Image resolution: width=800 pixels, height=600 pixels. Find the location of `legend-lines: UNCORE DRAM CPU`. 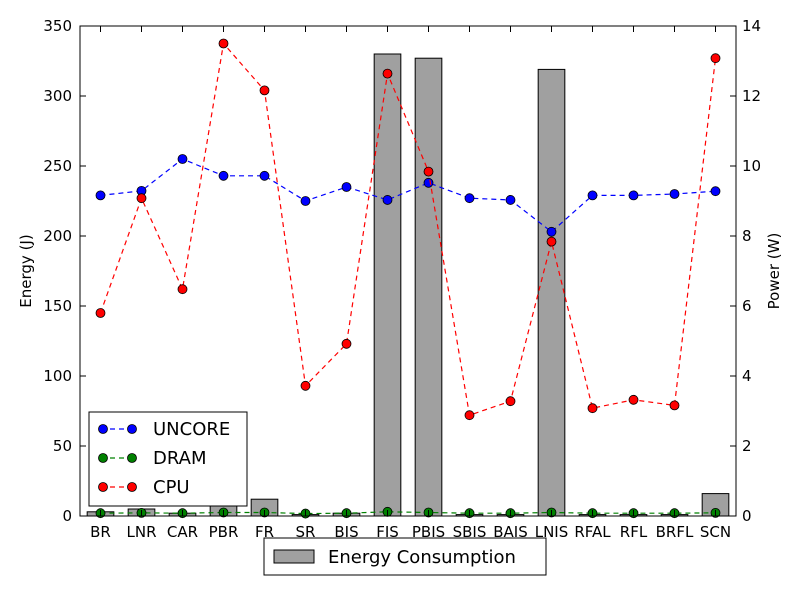

legend-lines: UNCORE DRAM CPU is located at coordinates (168, 459).